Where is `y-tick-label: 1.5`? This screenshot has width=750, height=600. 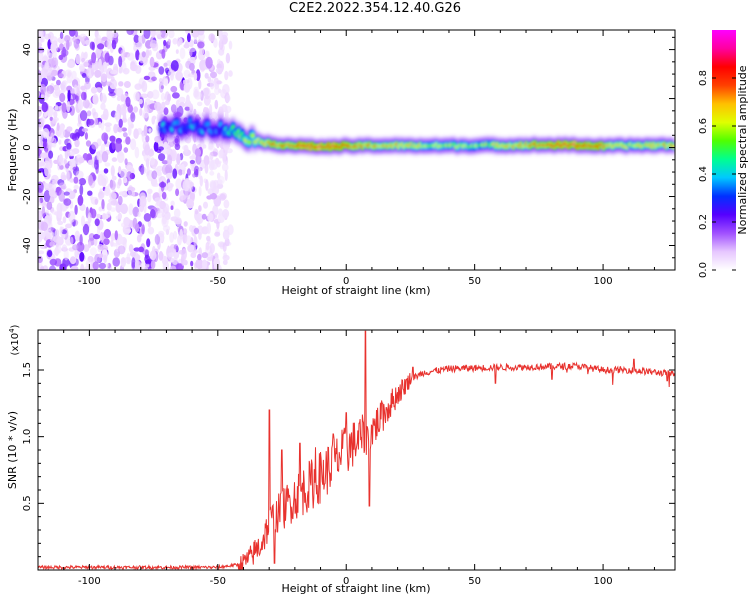 y-tick-label: 1.5 is located at coordinates (27, 370).